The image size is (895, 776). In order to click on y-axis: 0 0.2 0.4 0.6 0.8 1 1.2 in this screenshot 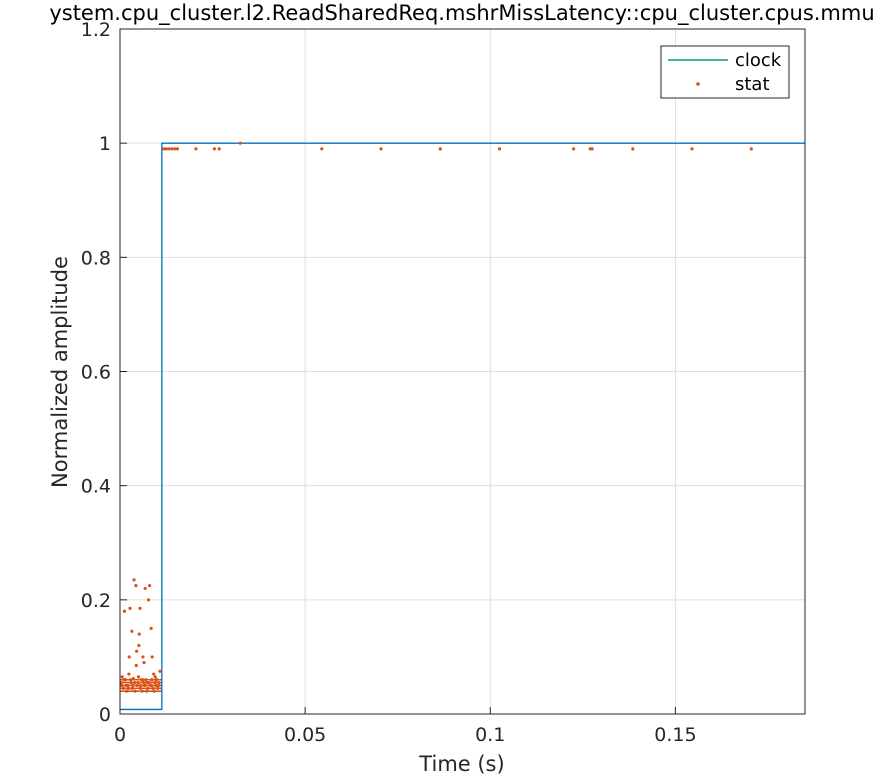, I will do `click(104, 372)`.